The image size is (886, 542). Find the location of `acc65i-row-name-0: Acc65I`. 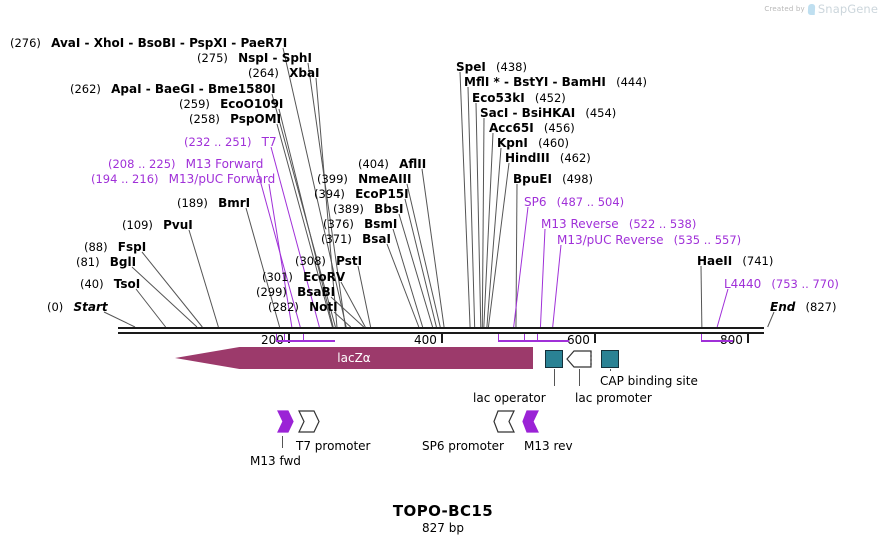

acc65i-row-name-0: Acc65I is located at coordinates (511, 128).